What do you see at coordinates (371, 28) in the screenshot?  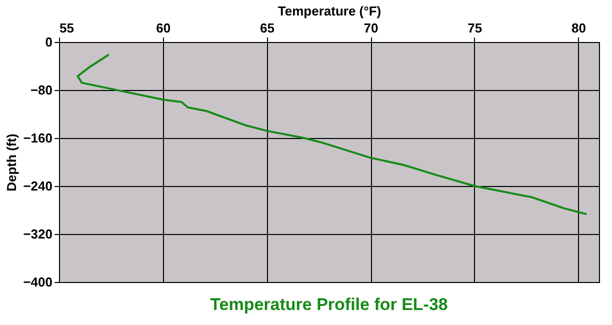 I see `x-tick-label: 70` at bounding box center [371, 28].